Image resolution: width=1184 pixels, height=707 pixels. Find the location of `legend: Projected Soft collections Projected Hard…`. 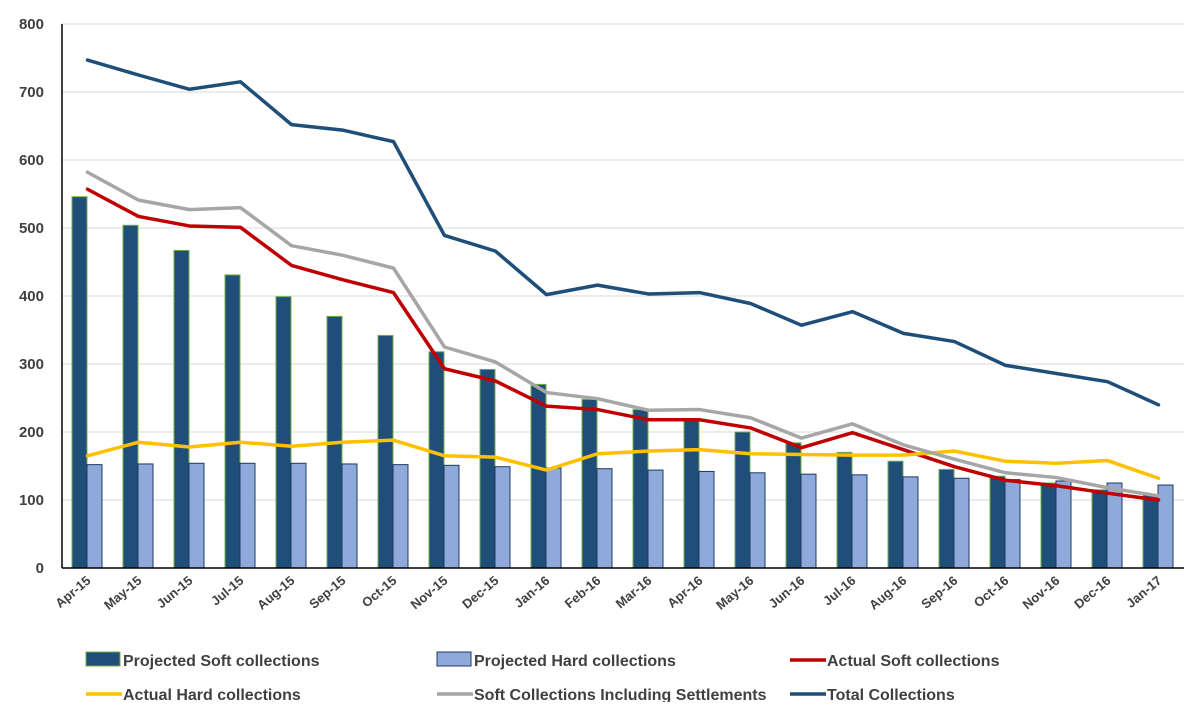

legend: Projected Soft collections Projected Hard… is located at coordinates (542, 677).